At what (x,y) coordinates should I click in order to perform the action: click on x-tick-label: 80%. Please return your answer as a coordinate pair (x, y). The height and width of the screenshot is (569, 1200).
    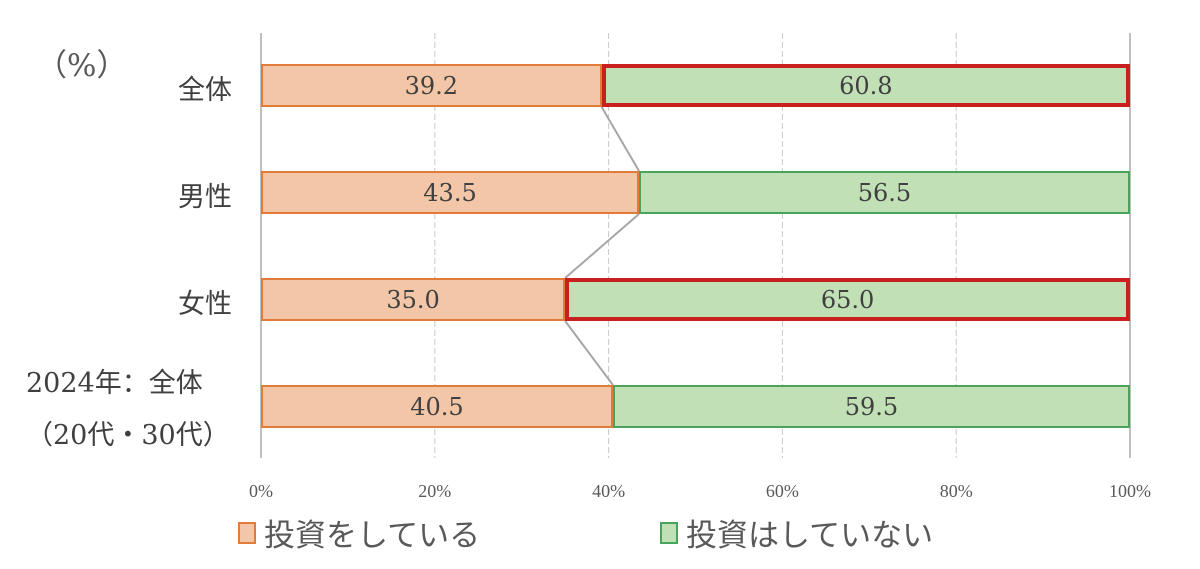
    Looking at the image, I should click on (956, 491).